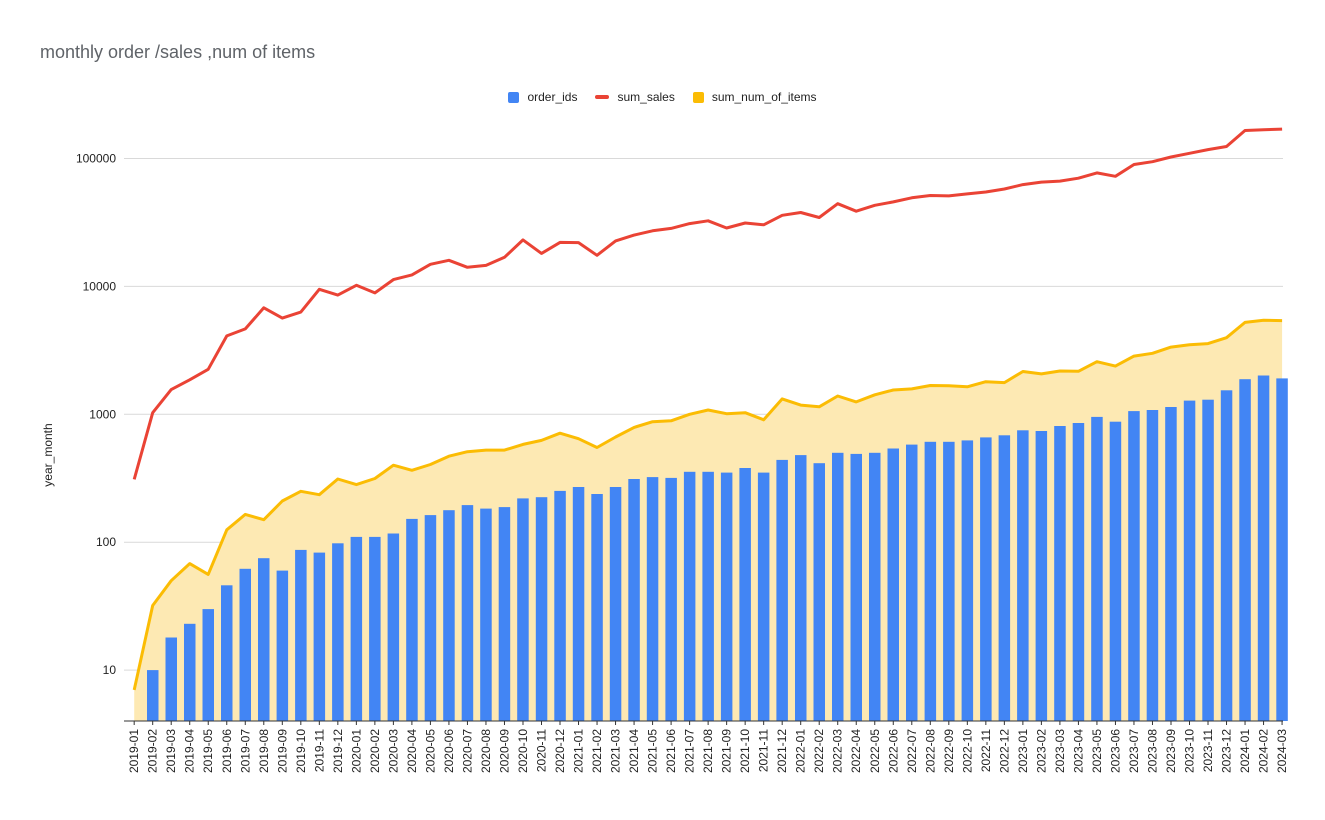 The image size is (1325, 820). I want to click on x-tick-label-2020-03: 2020-03, so click(393, 751).